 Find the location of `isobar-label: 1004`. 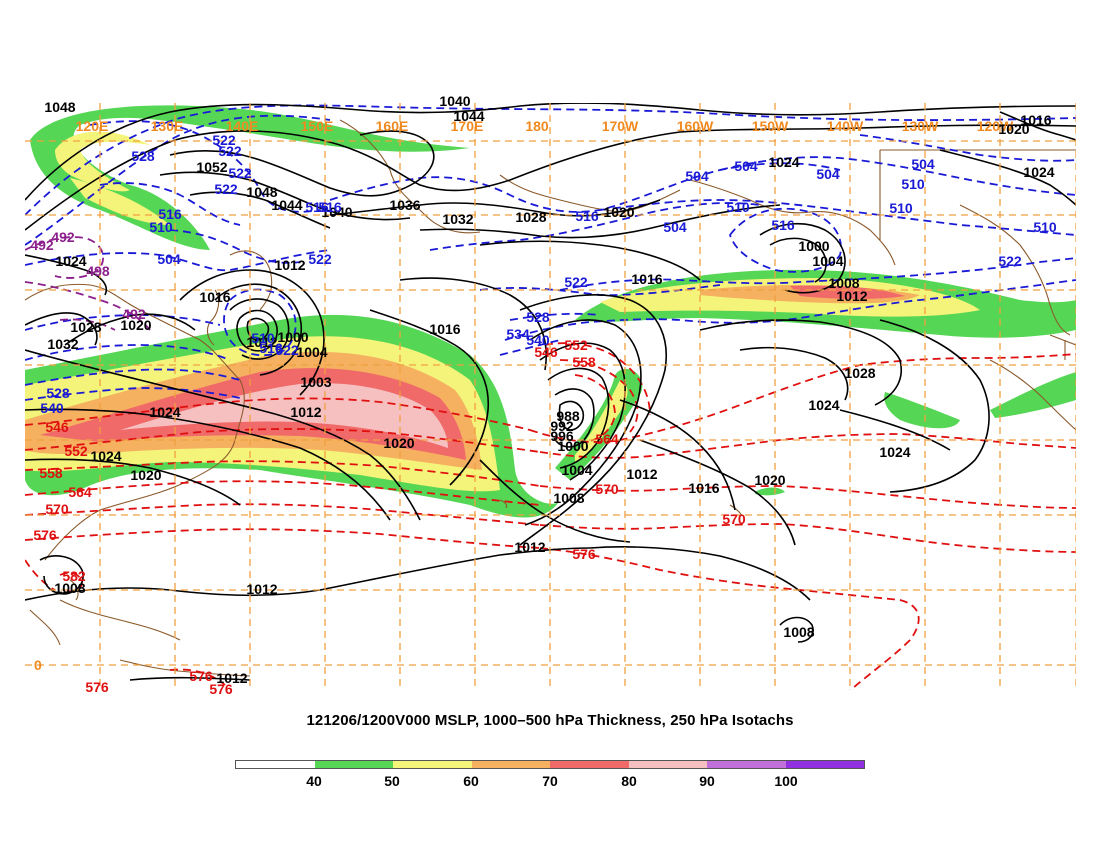

isobar-label: 1004 is located at coordinates (827, 261).